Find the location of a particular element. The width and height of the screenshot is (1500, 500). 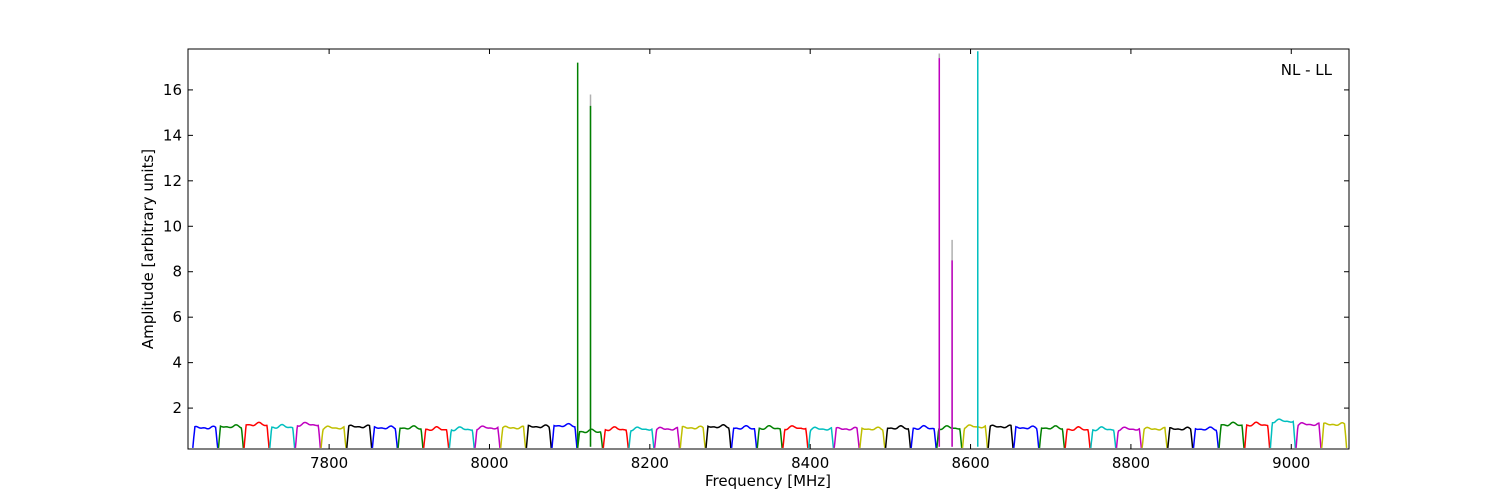

y-tick-label: 12 is located at coordinates (172, 181).